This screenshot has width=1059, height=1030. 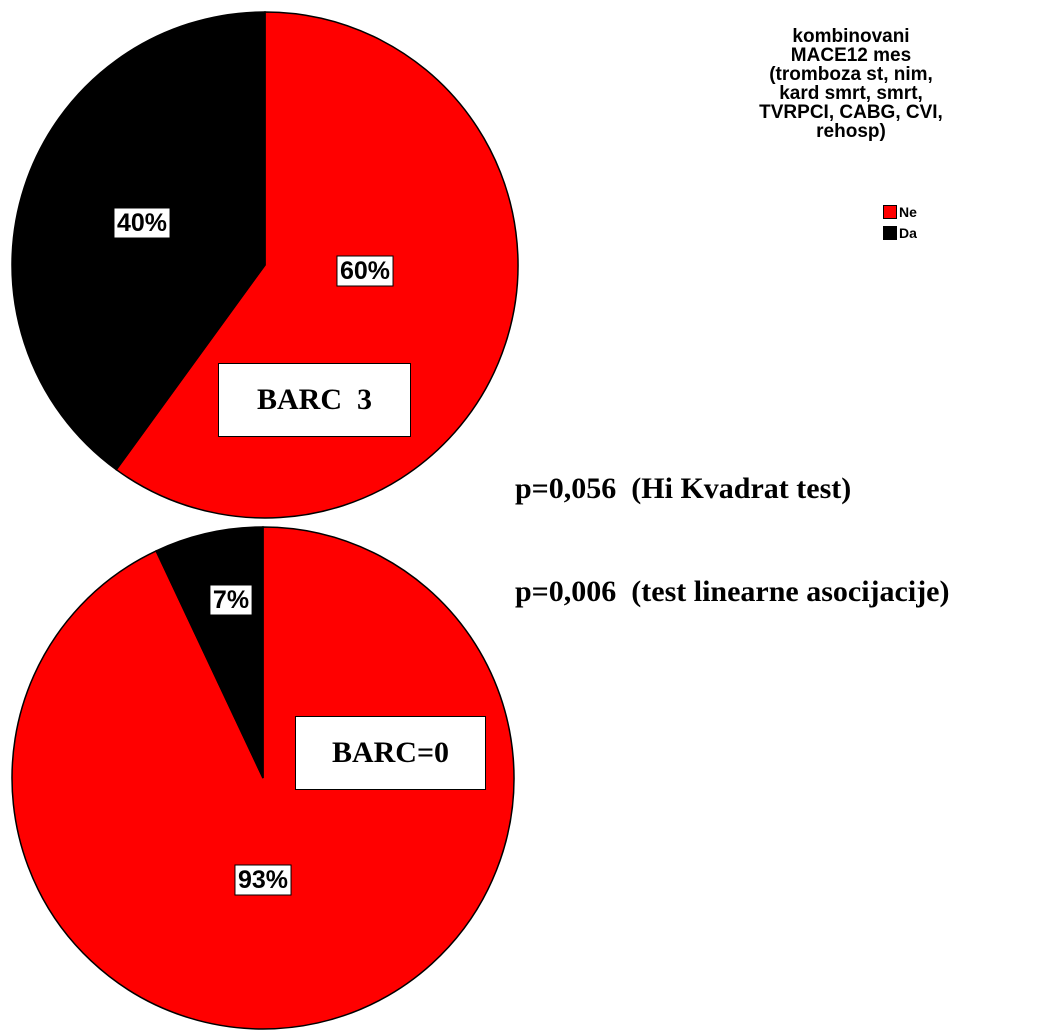 What do you see at coordinates (851, 131) in the screenshot?
I see `legend-title-line: rehosp)` at bounding box center [851, 131].